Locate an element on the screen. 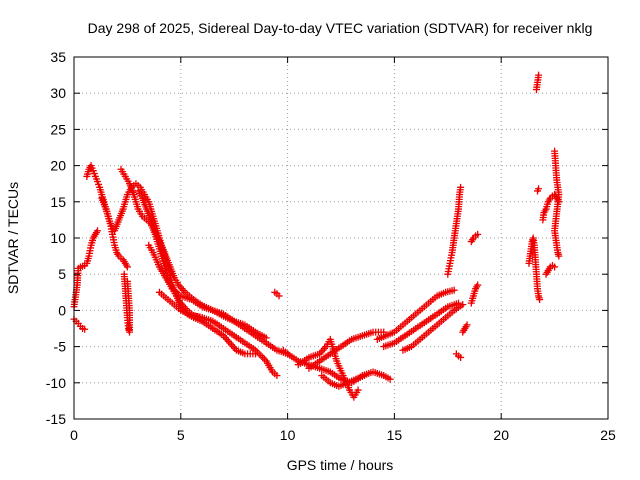  x-axis-label: GPS time / hours is located at coordinates (340, 465).